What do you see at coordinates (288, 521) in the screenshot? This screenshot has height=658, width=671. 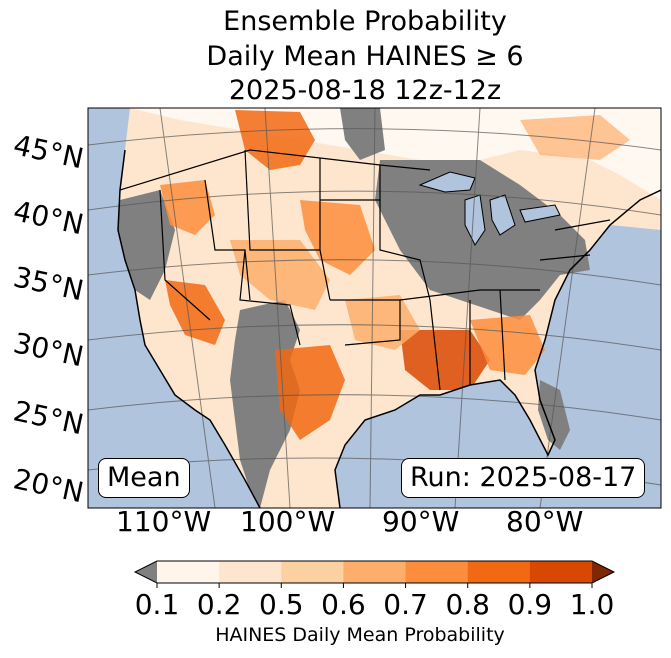 I see `lon-label-100: 100°W` at bounding box center [288, 521].